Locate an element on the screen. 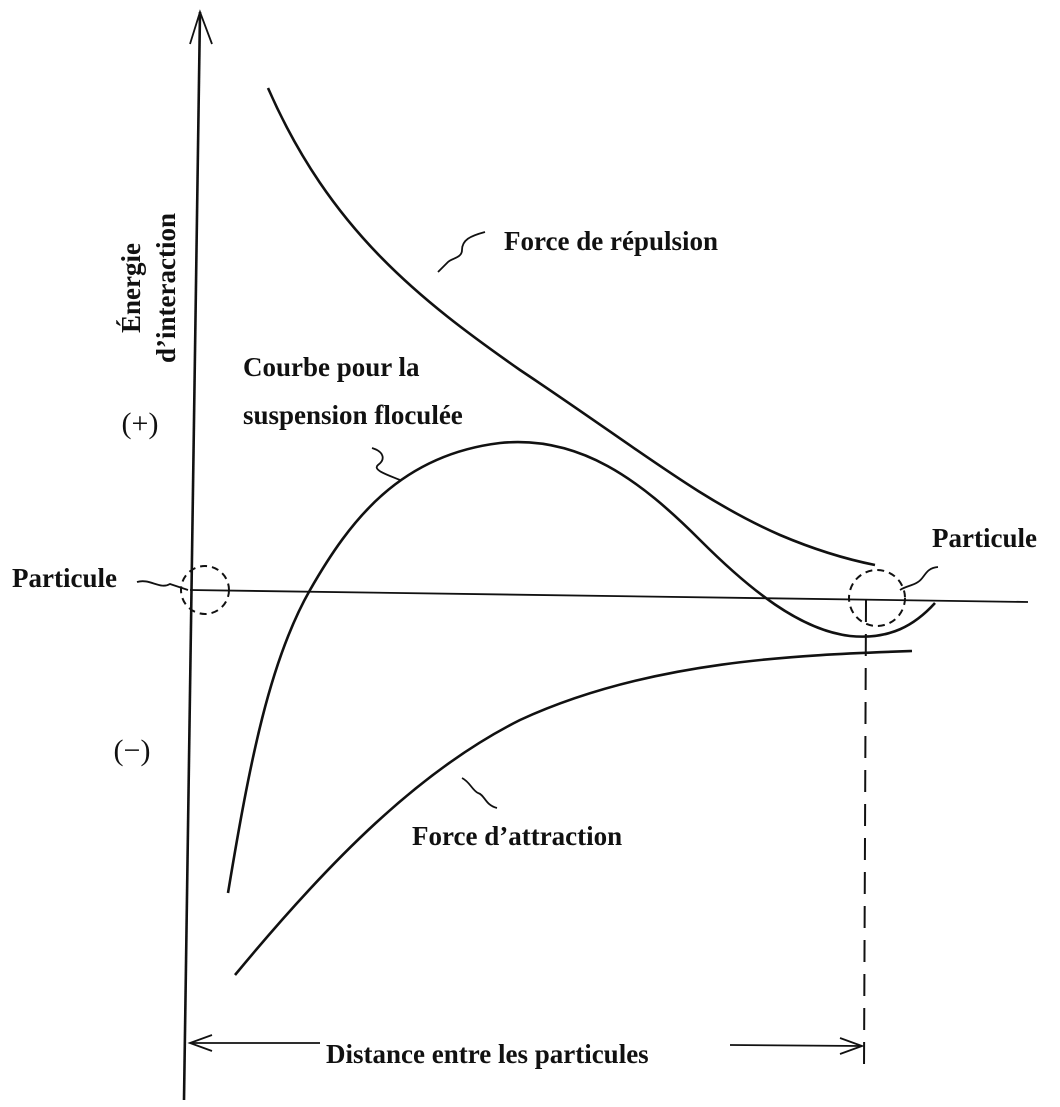  positive-sign: (+) is located at coordinates (140, 423).